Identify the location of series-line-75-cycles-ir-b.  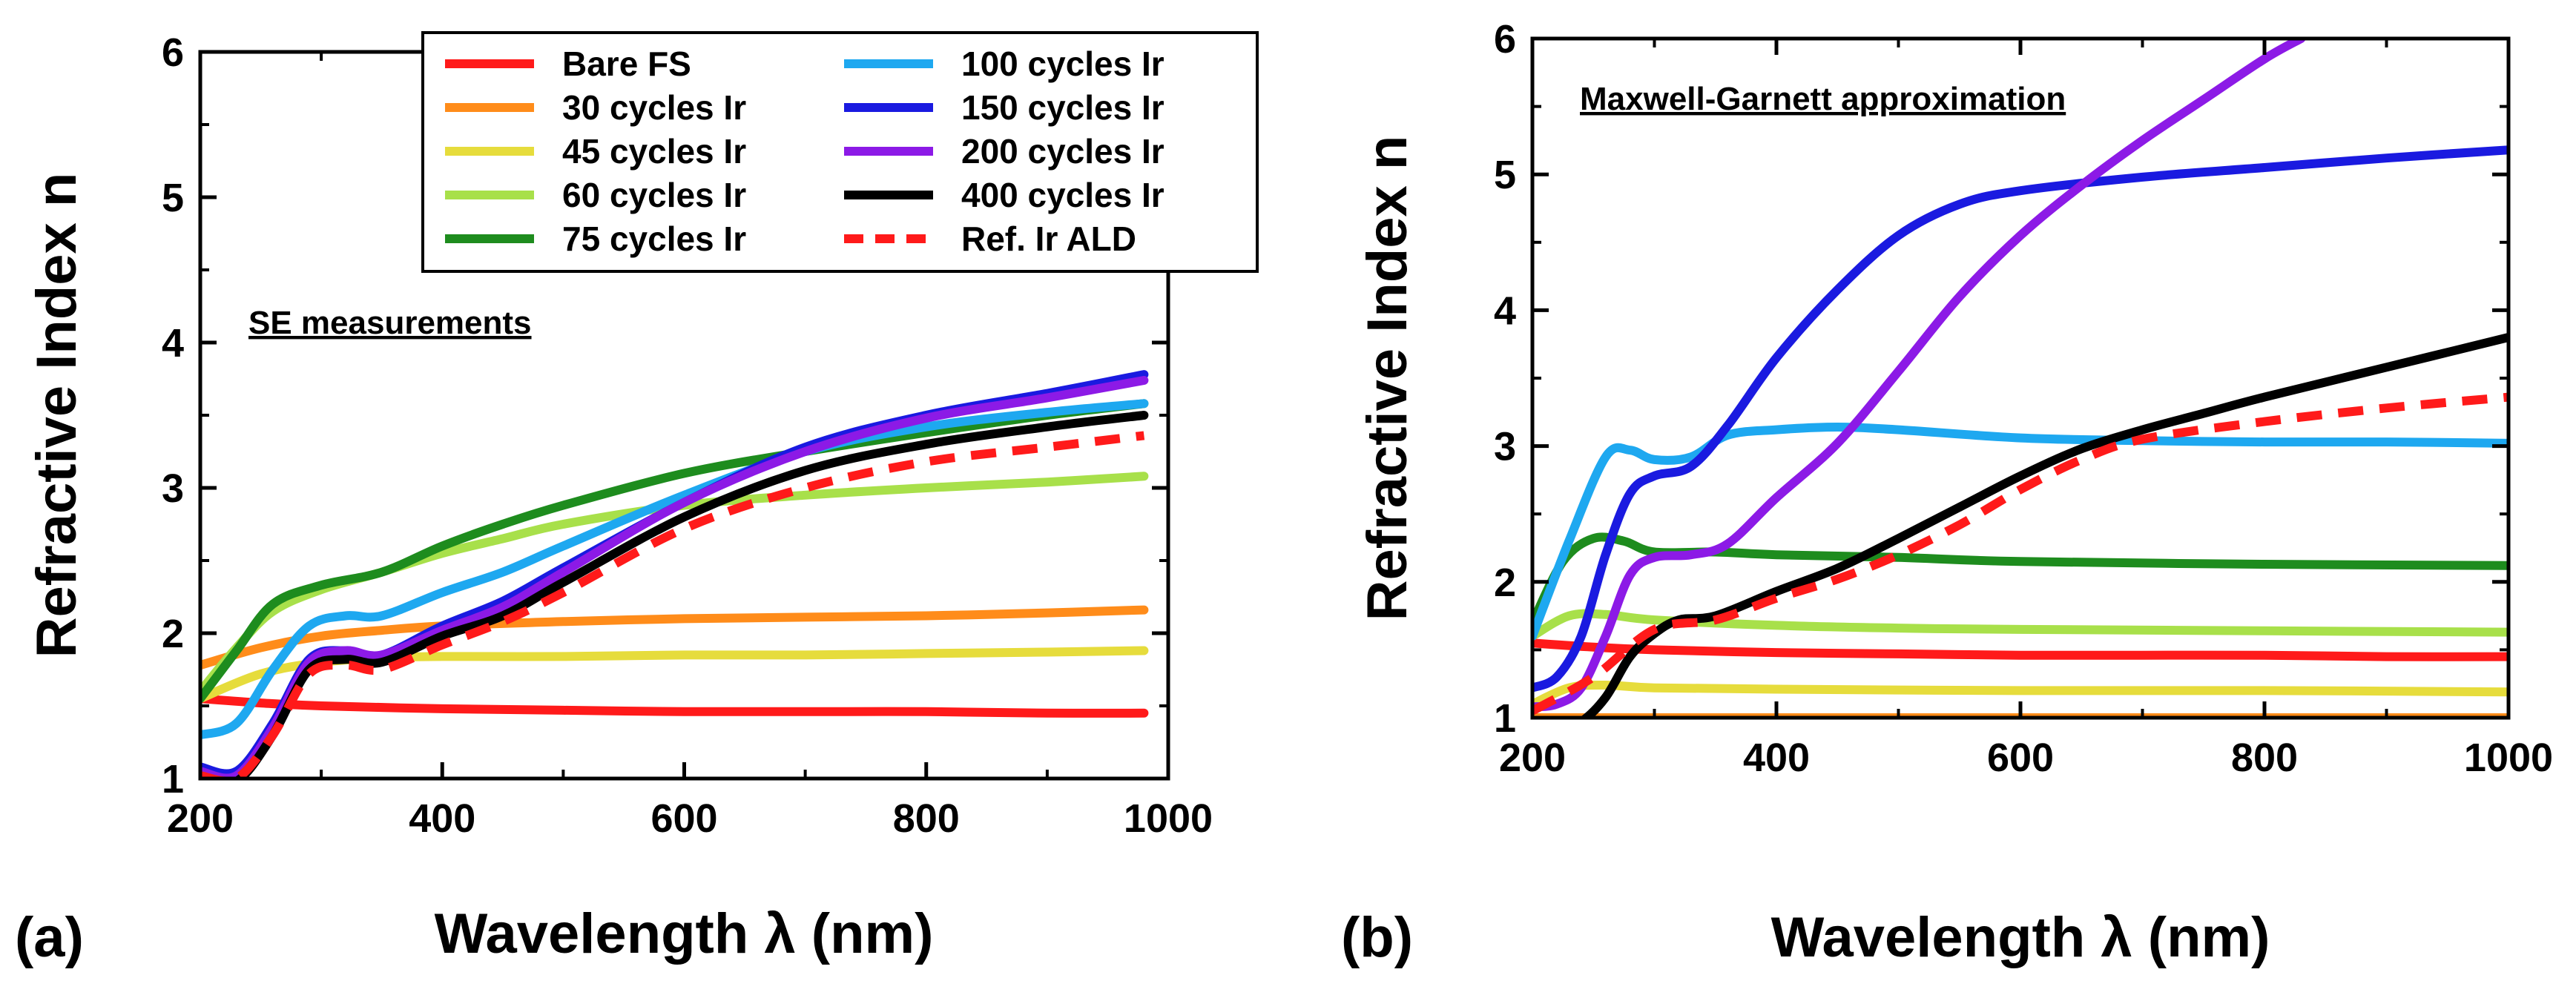
(2021, 579).